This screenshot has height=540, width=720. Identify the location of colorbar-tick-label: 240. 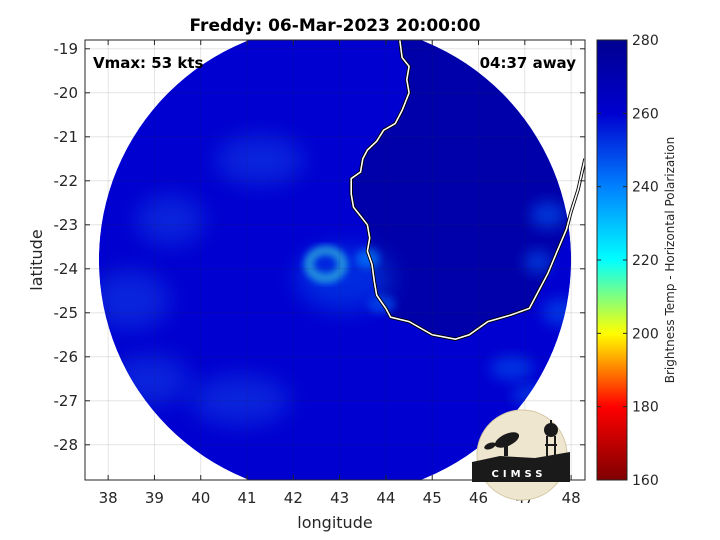
(645, 188).